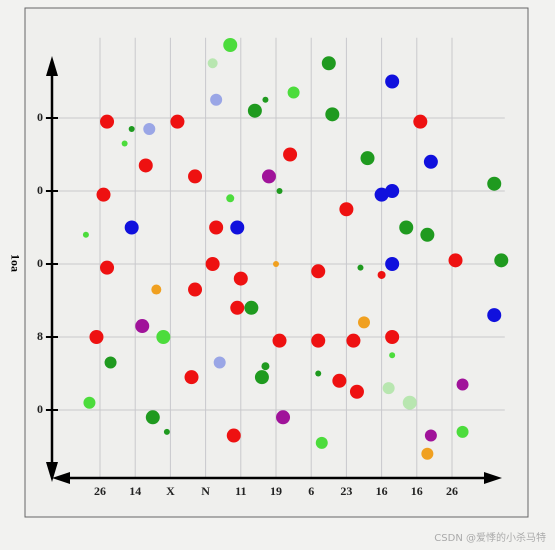 The height and width of the screenshot is (550, 555). What do you see at coordinates (205, 491) in the screenshot?
I see `x-tick-label: N` at bounding box center [205, 491].